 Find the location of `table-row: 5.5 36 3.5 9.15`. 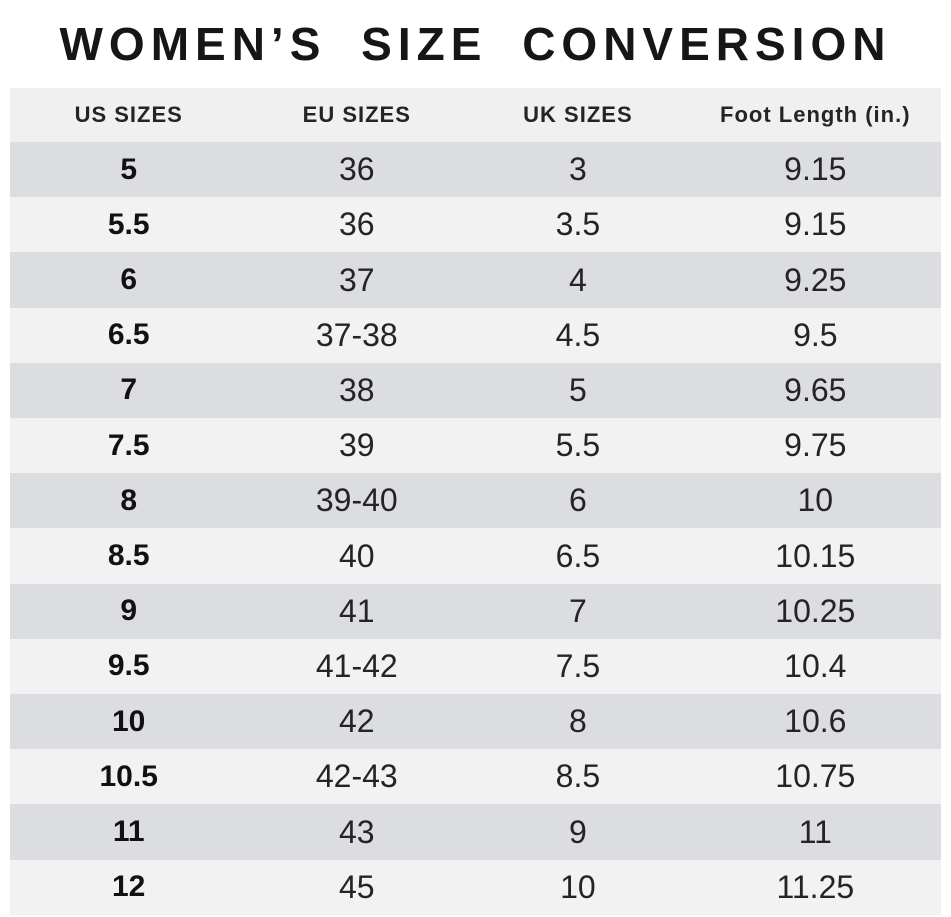

table-row: 5.5 36 3.5 9.15 is located at coordinates (475, 225).